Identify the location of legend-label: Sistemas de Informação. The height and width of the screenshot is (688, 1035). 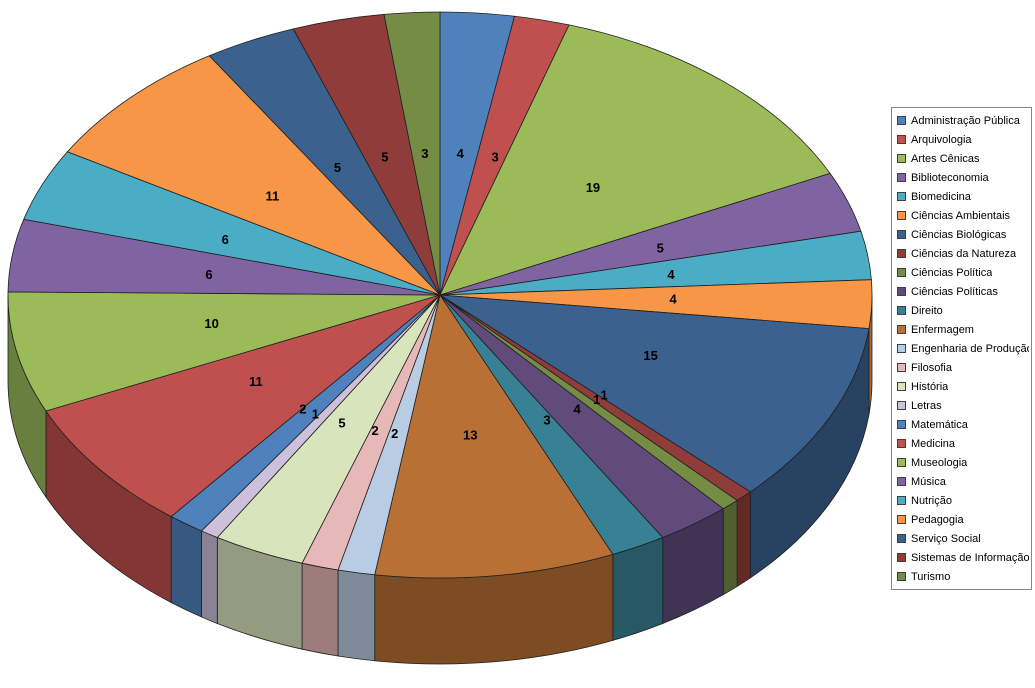
(970, 557).